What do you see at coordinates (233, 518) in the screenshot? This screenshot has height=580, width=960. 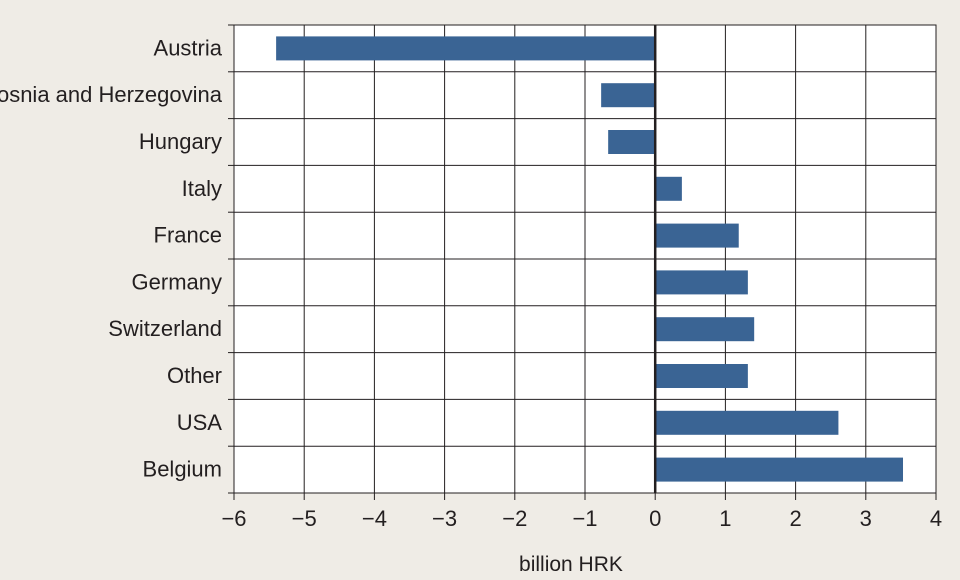 I see `x-tick-label: −6` at bounding box center [233, 518].